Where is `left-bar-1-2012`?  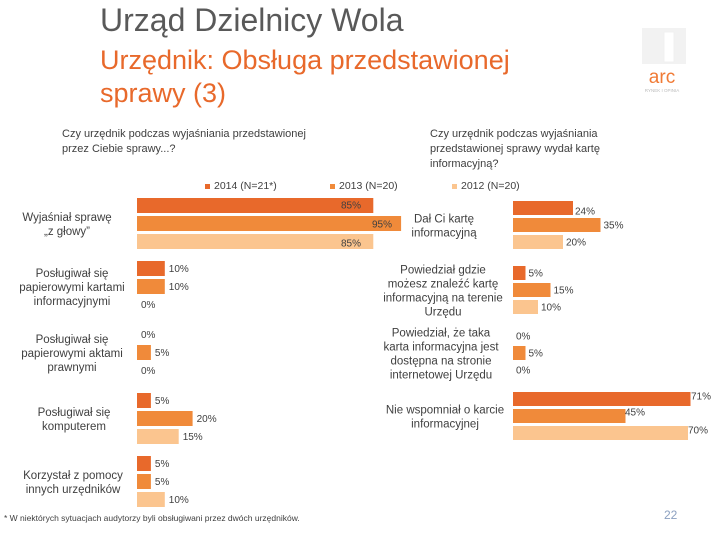
left-bar-1-2012 is located at coordinates (255, 241).